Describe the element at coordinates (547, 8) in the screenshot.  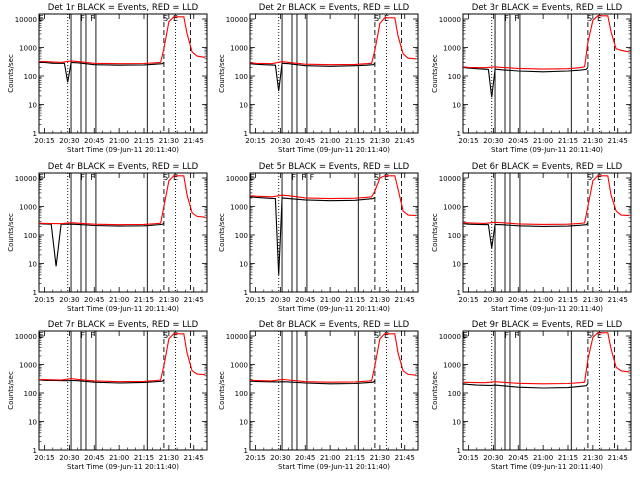
I see `panel-title: Det 3r BLACK = Events, RED = LLD` at that location.